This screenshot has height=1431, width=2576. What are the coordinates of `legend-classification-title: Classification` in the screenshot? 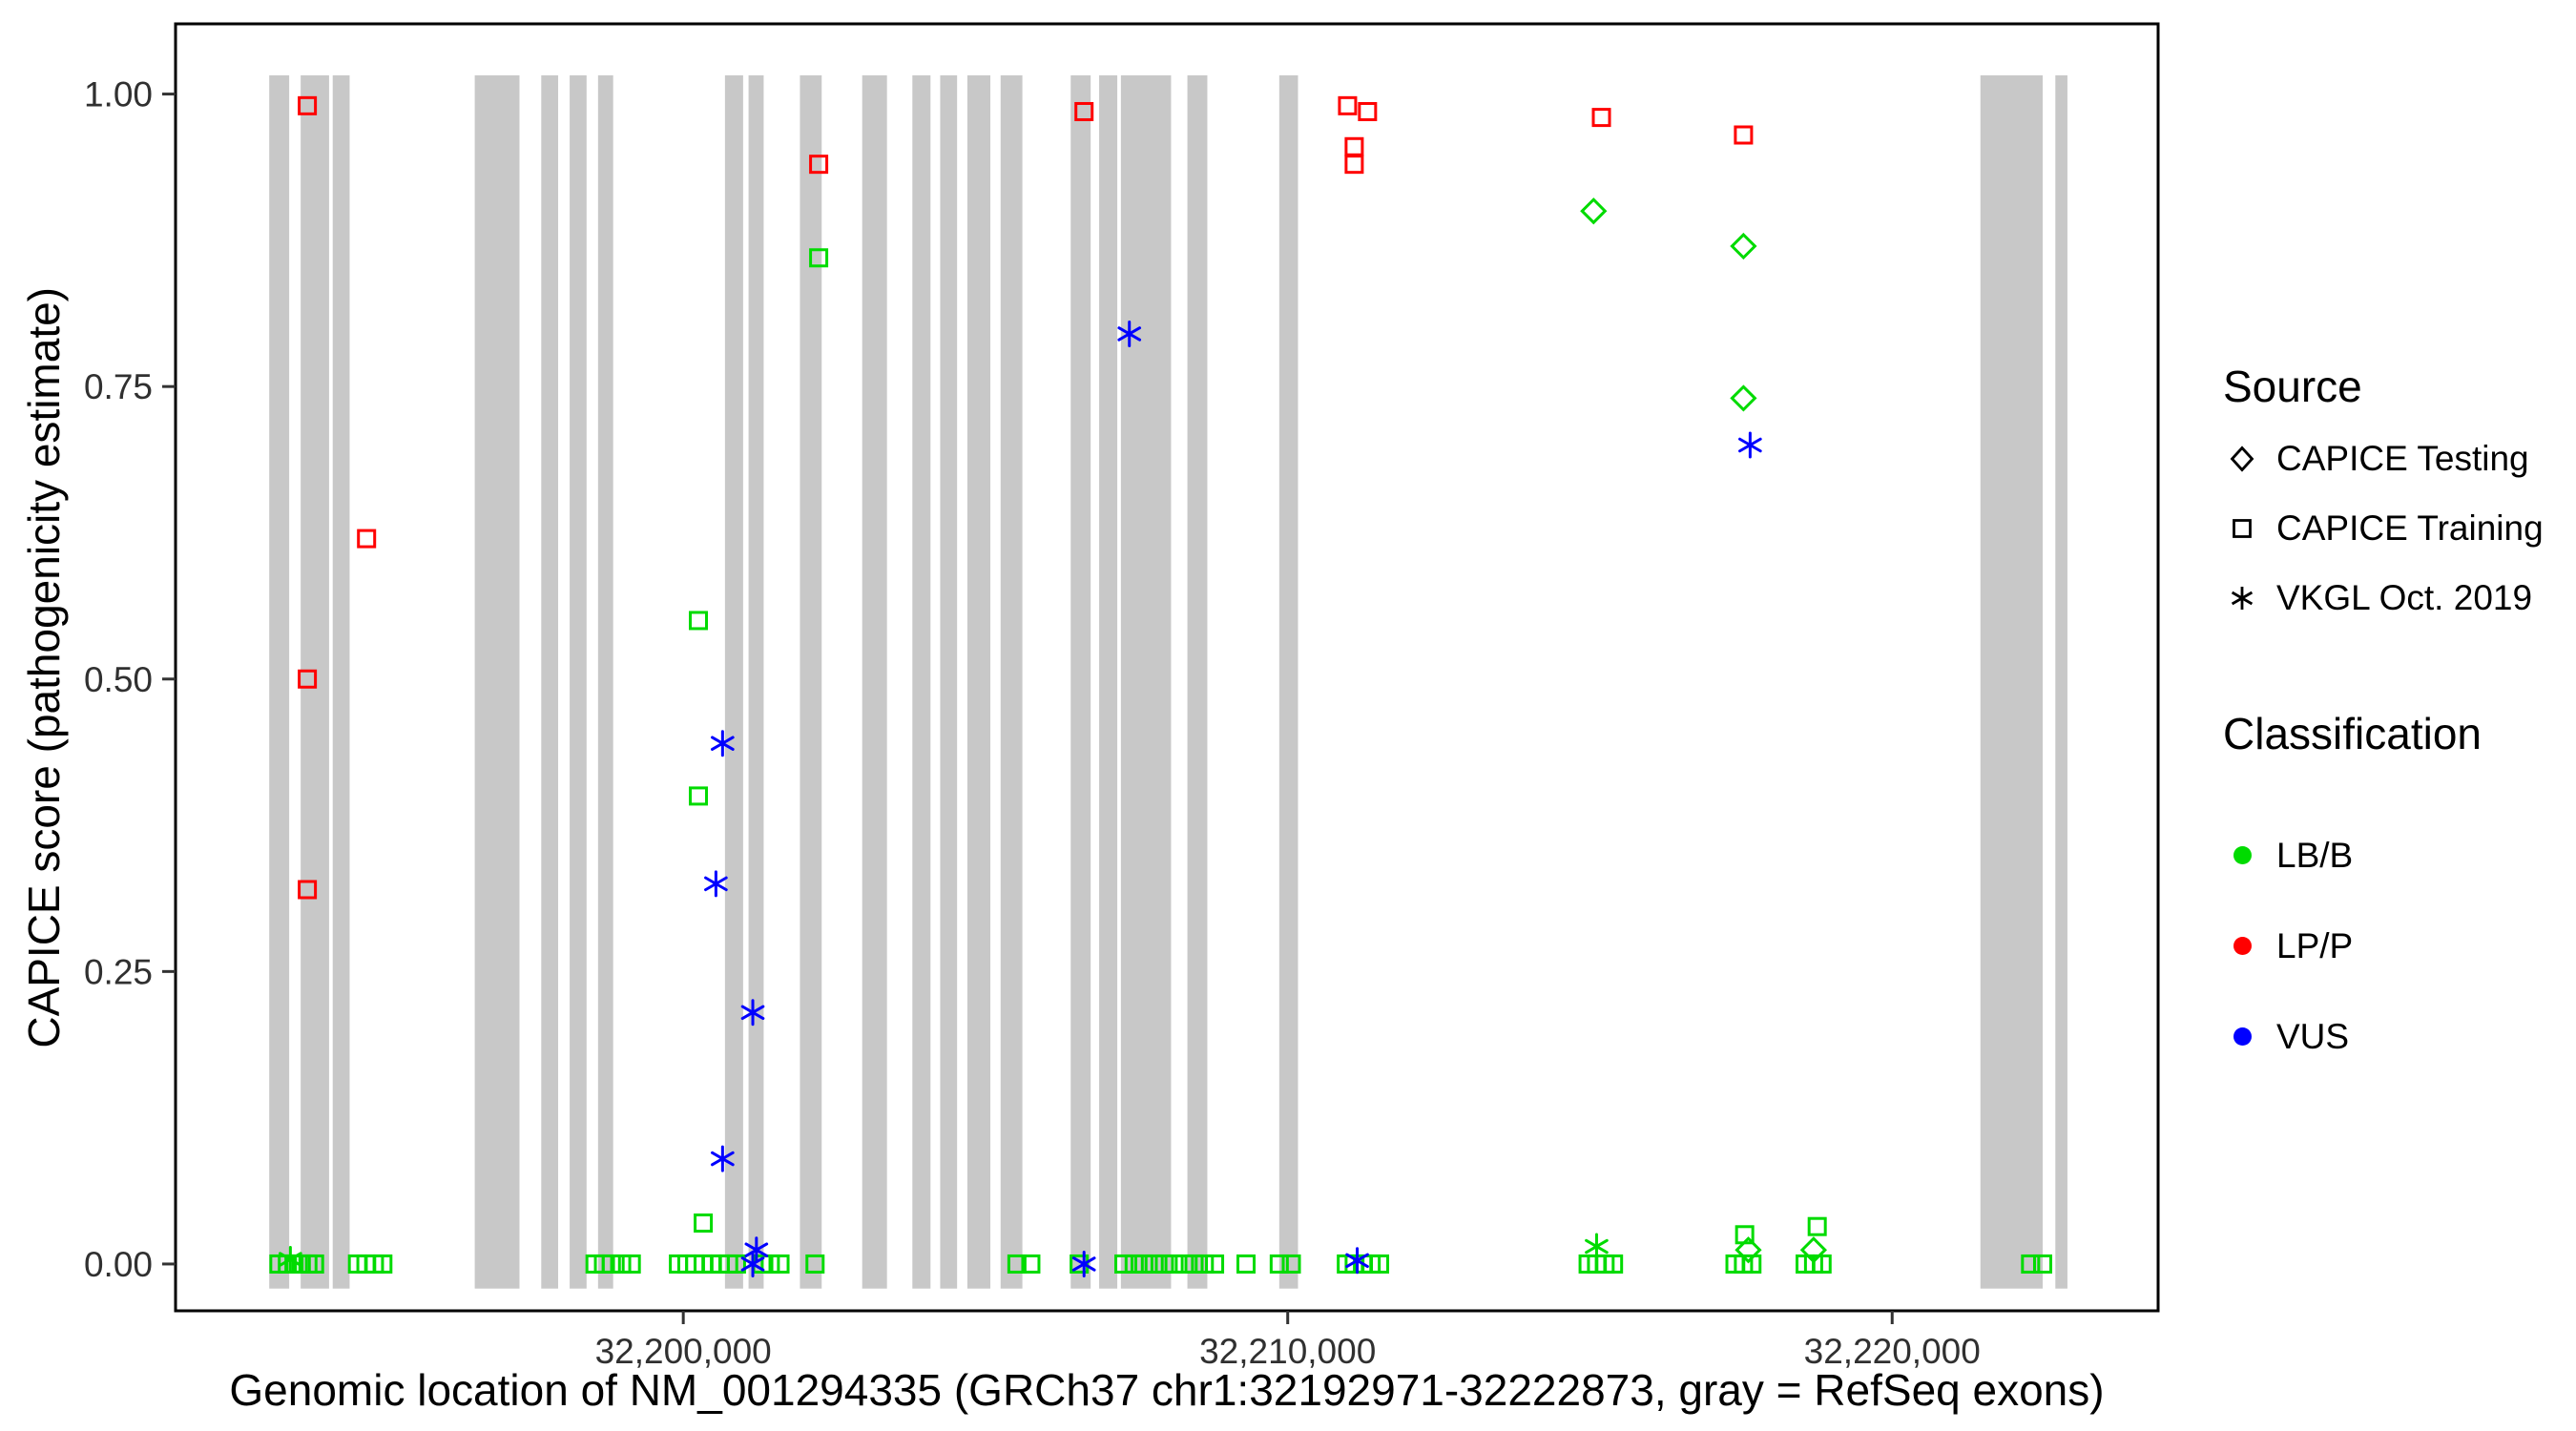 It's located at (2352, 733).